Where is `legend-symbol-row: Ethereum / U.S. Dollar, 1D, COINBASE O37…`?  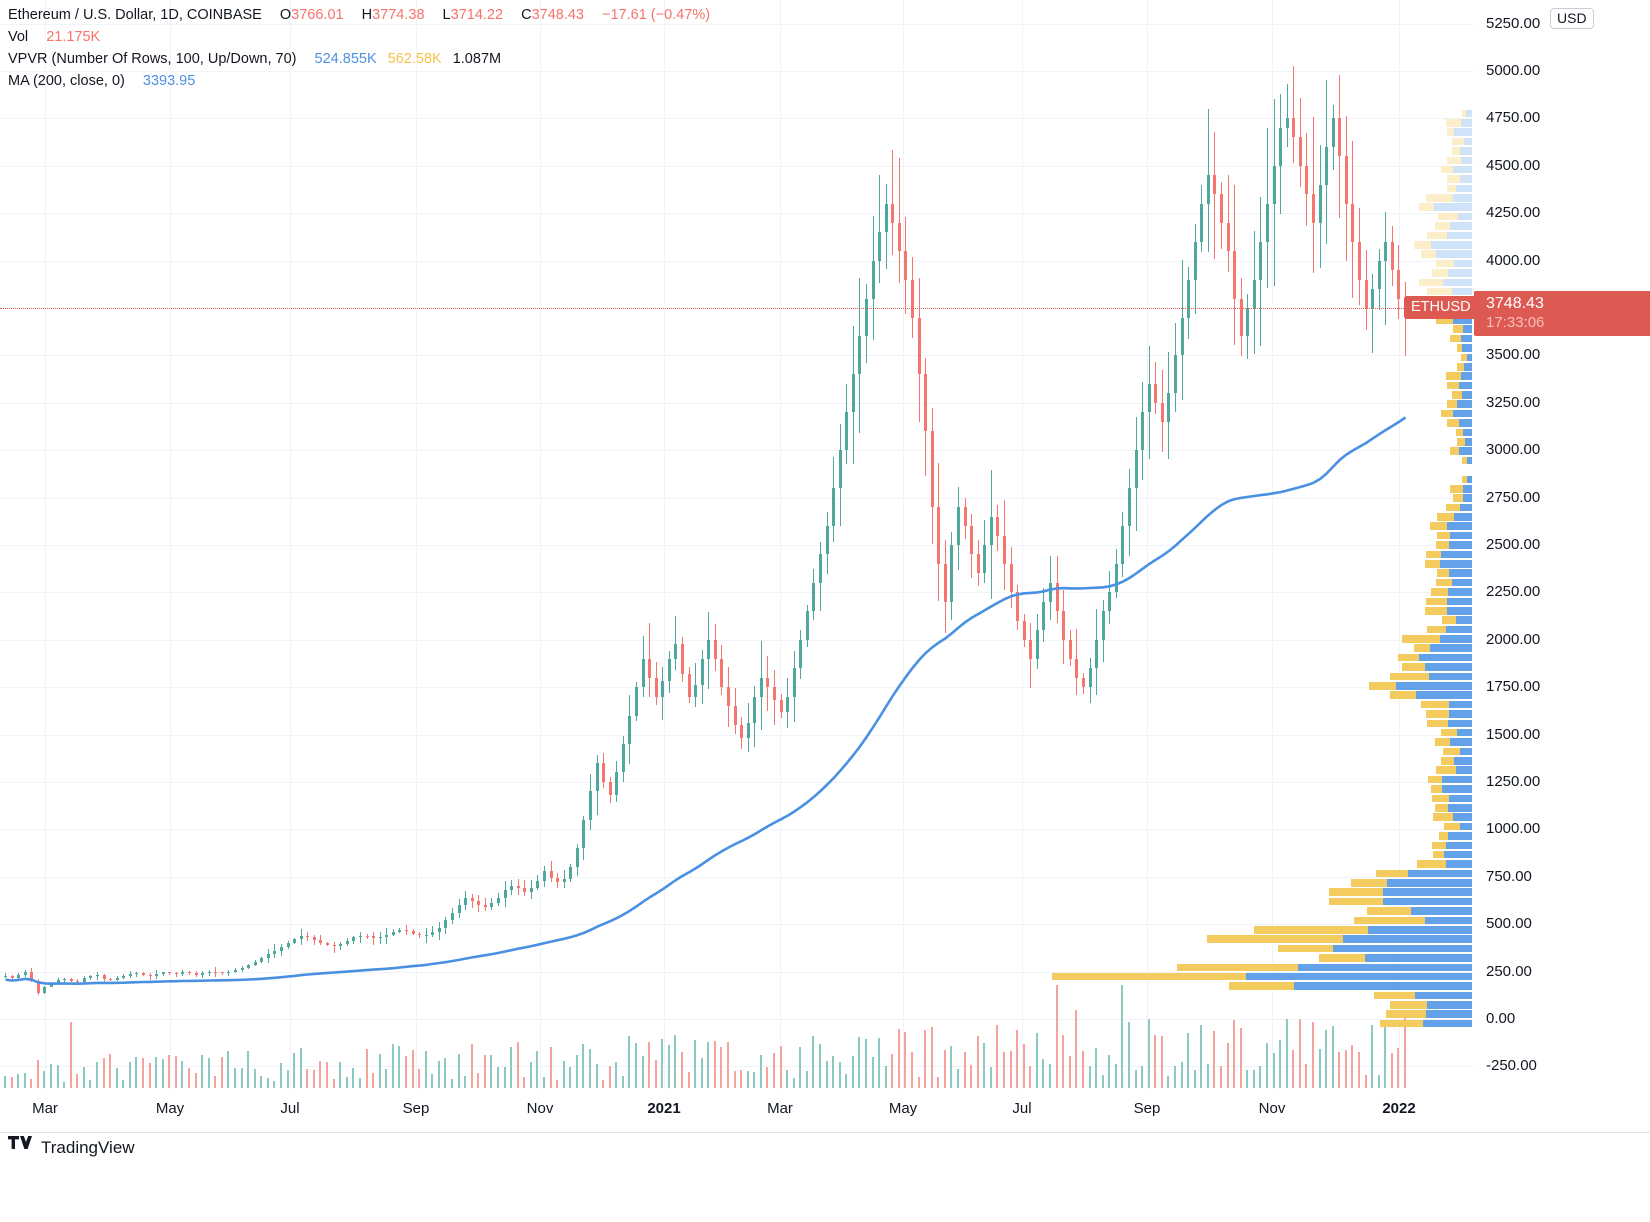 legend-symbol-row: Ethereum / U.S. Dollar, 1D, COINBASE O37… is located at coordinates (359, 15).